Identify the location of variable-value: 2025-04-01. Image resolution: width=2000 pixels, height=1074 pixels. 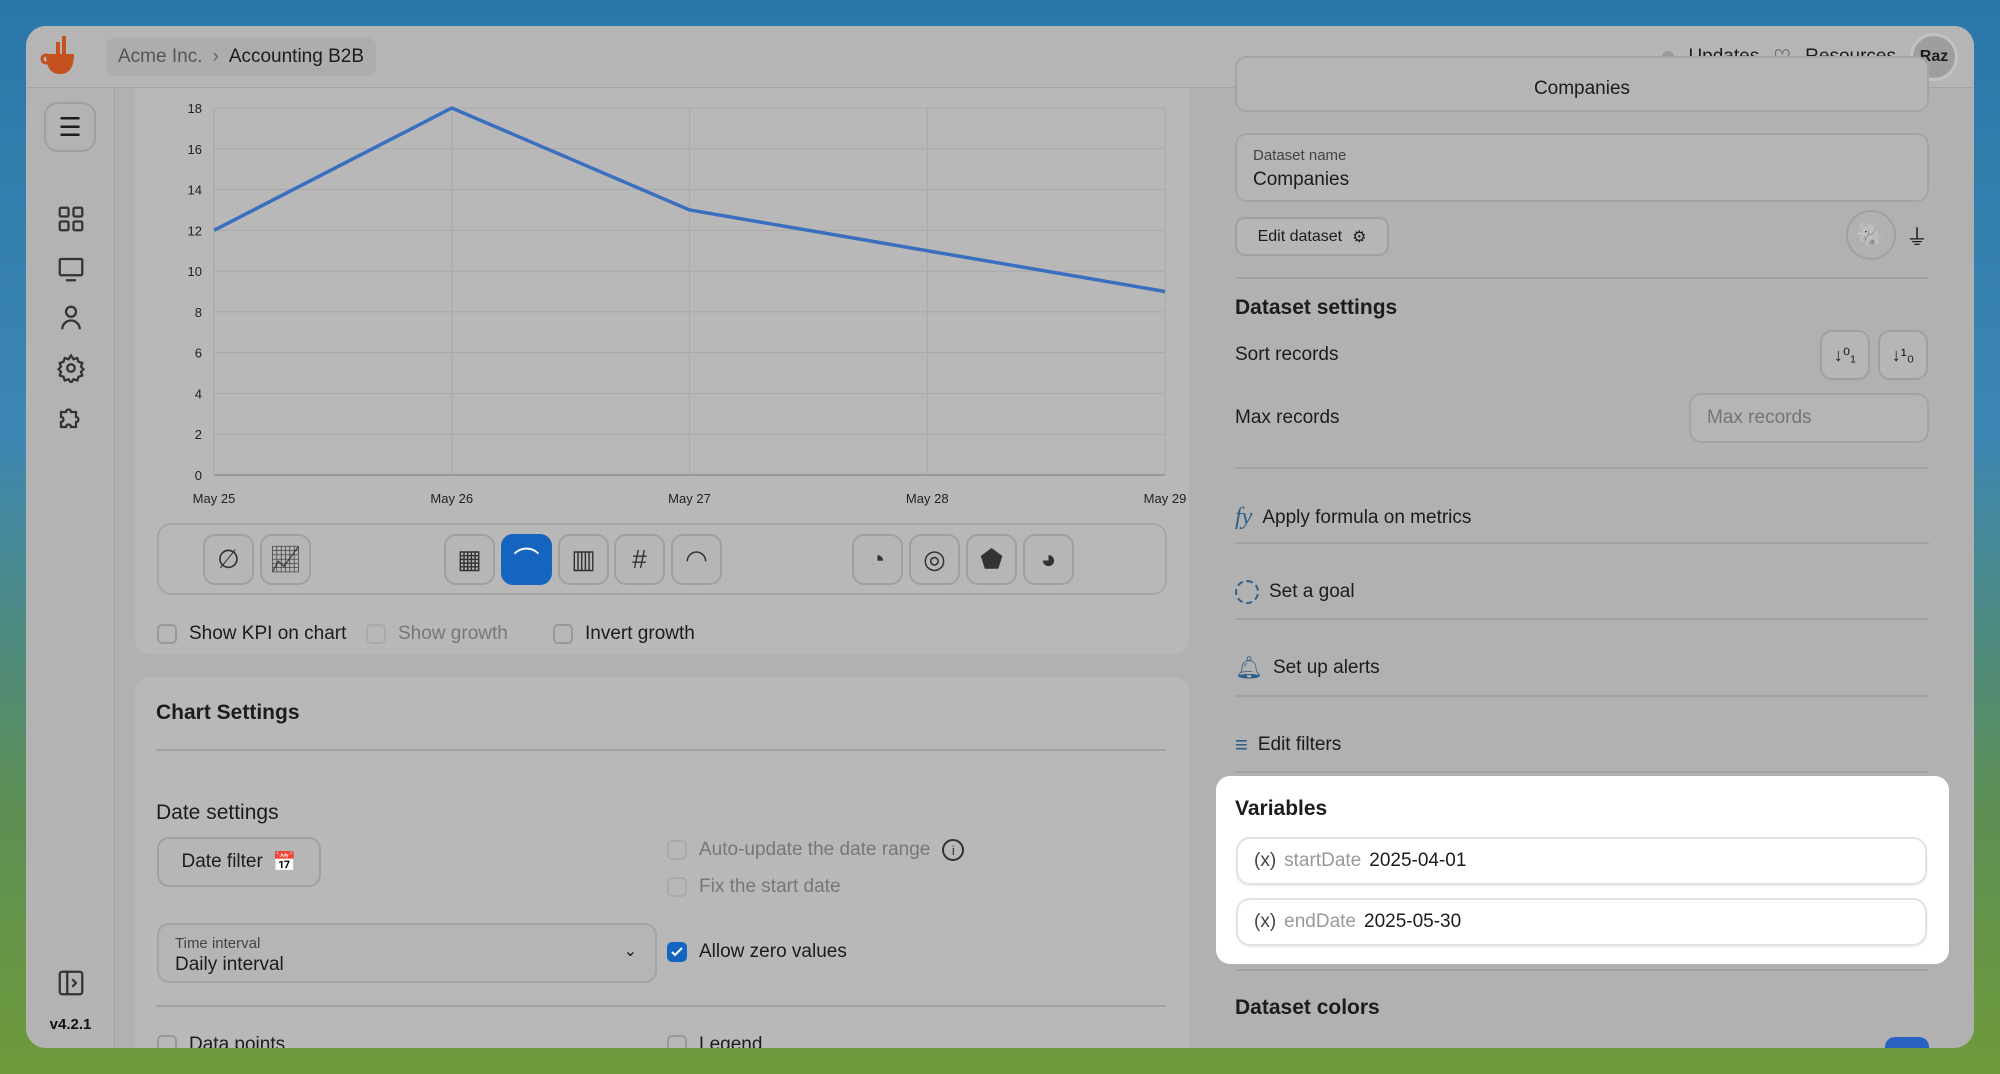
(1418, 860).